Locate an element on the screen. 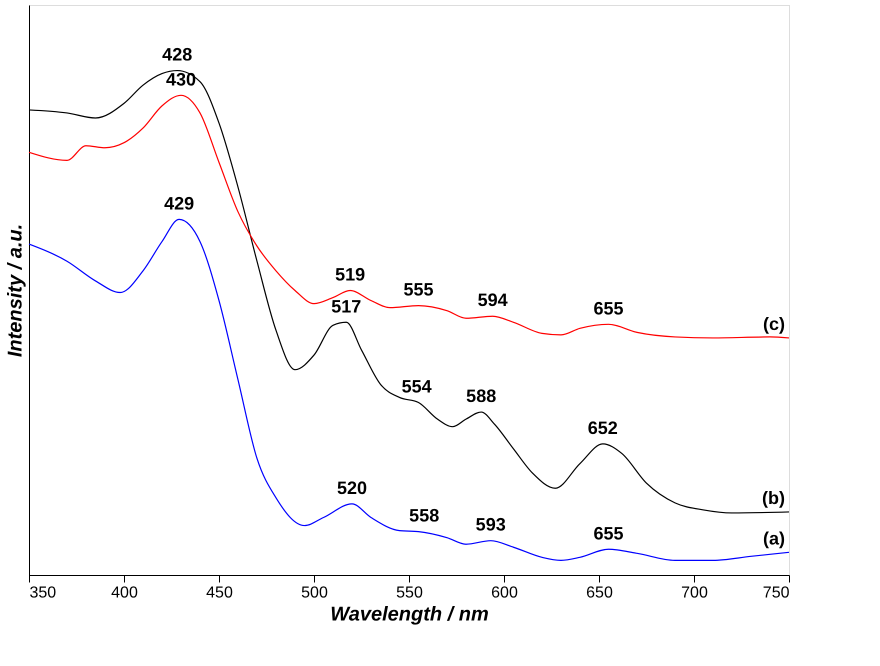  series-label: (c) is located at coordinates (774, 324).